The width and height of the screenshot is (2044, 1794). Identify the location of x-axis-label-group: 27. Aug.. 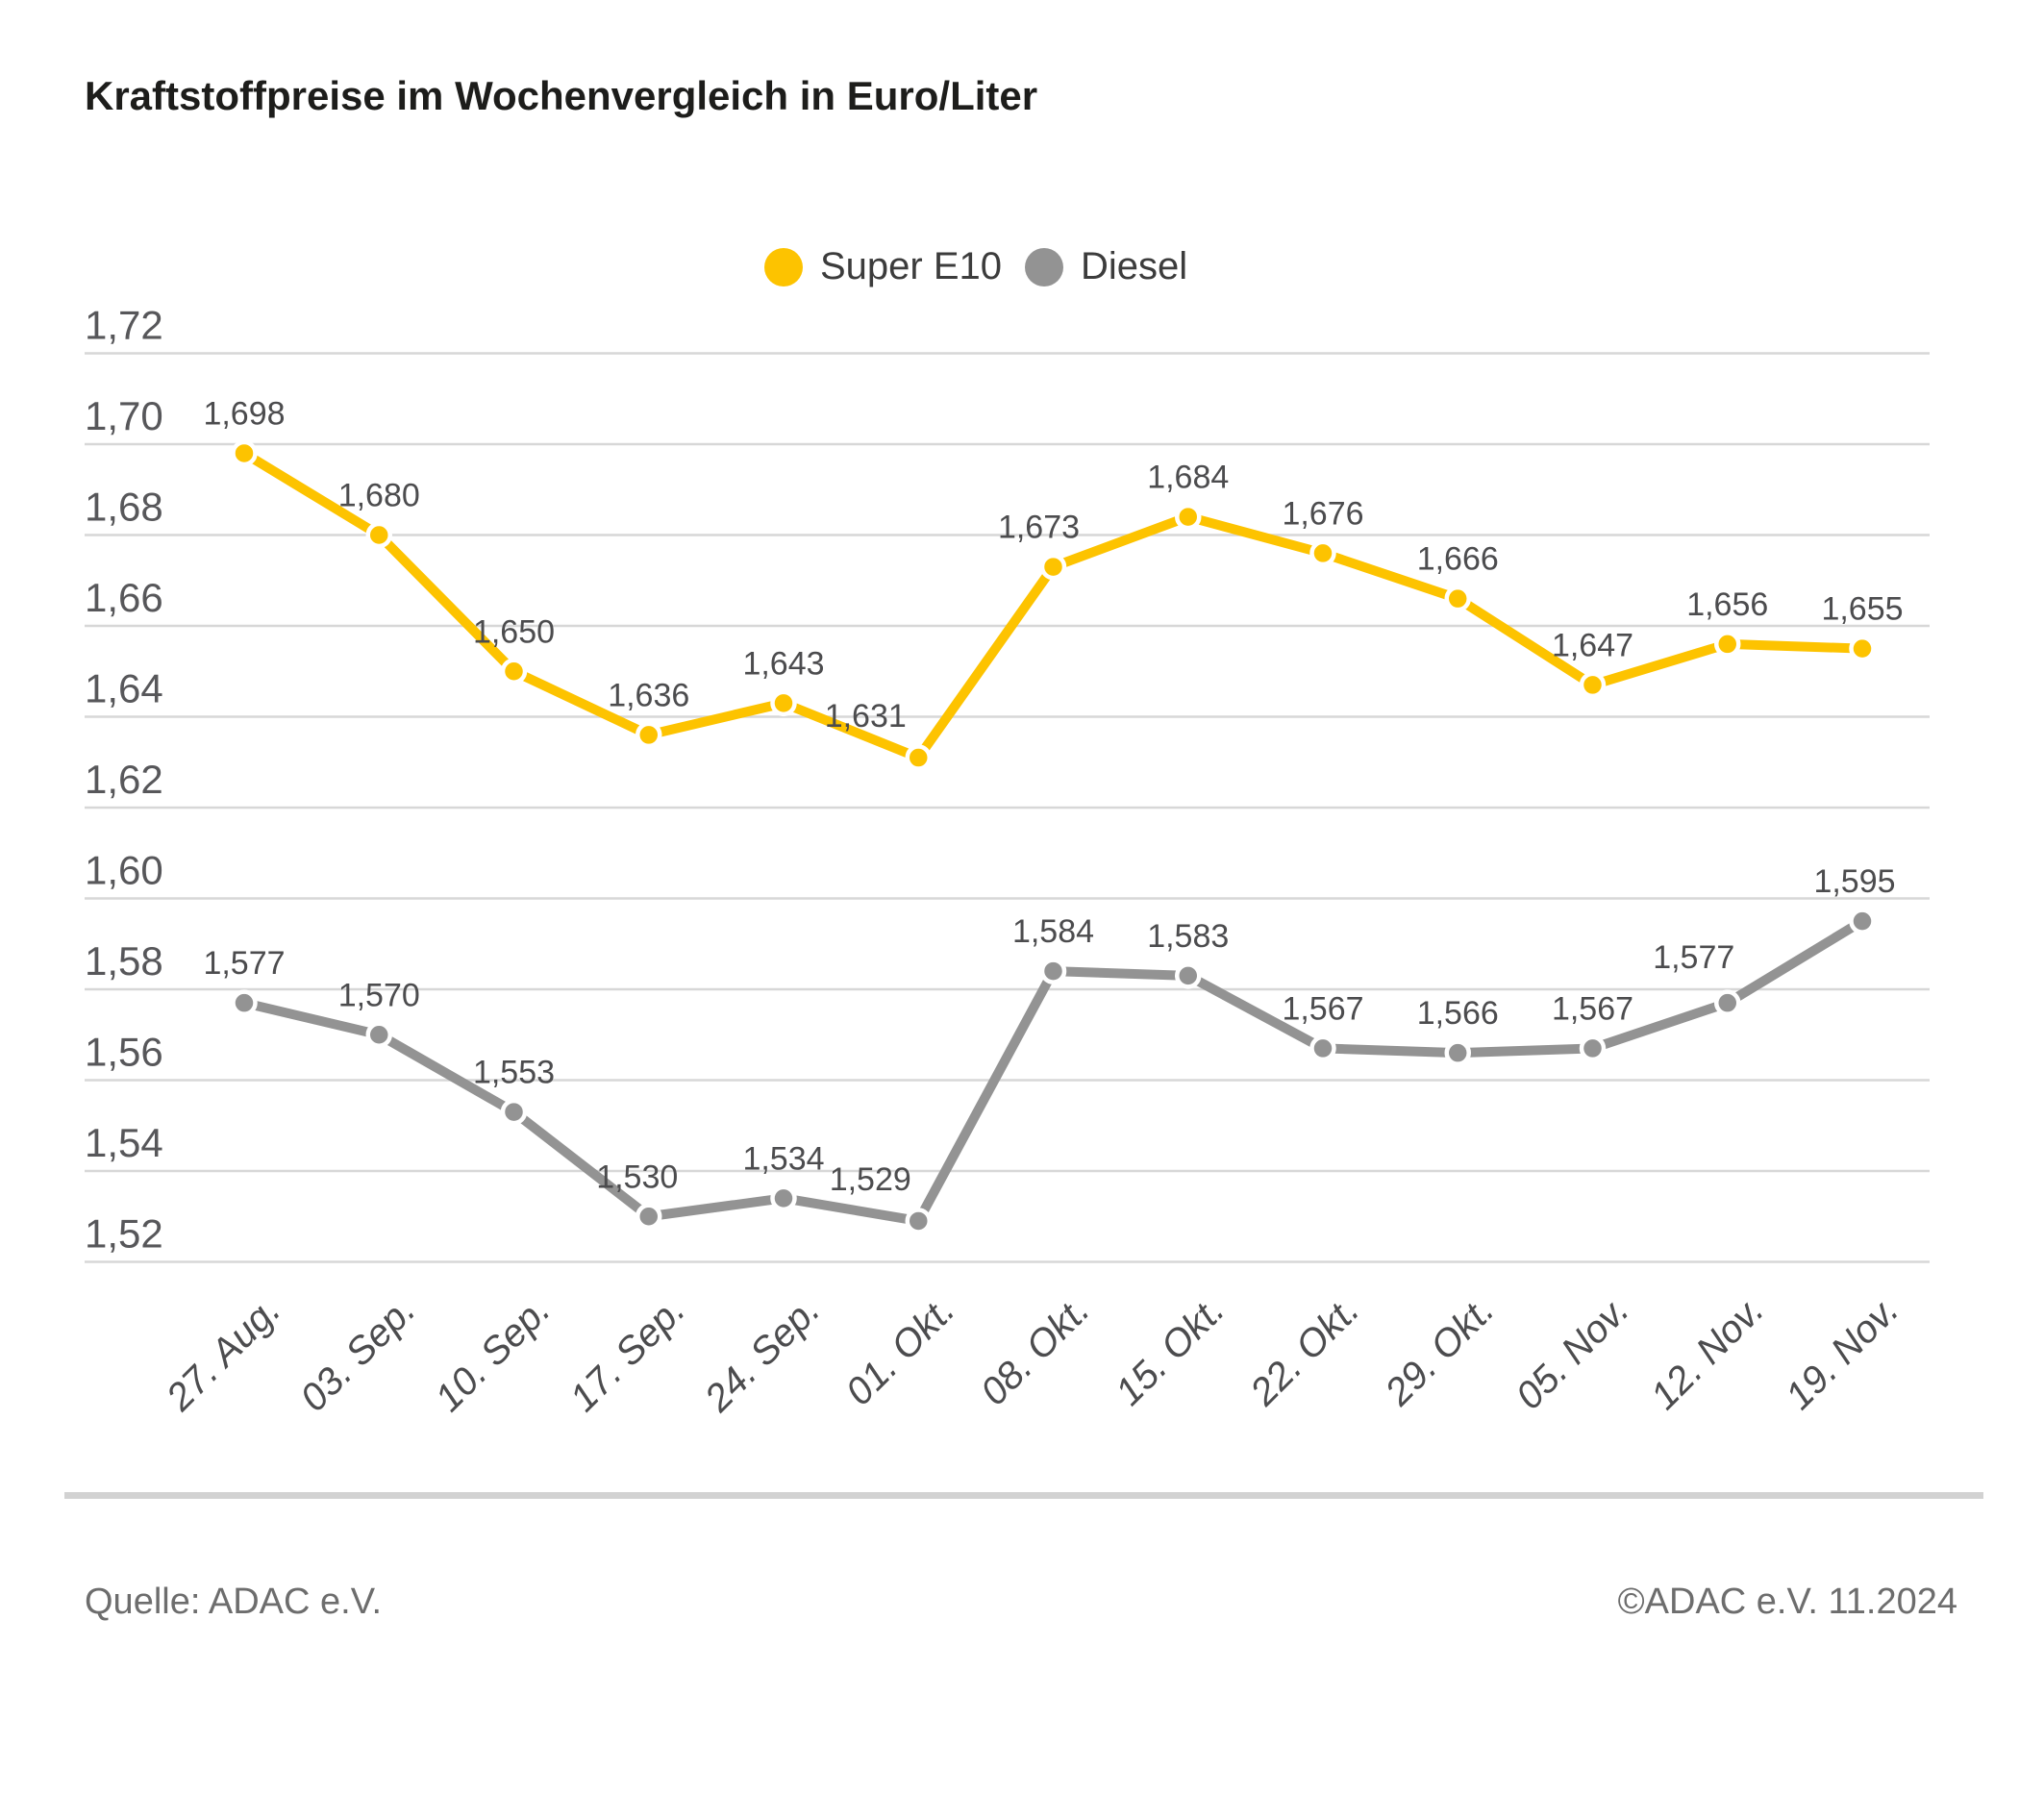
(223, 1353).